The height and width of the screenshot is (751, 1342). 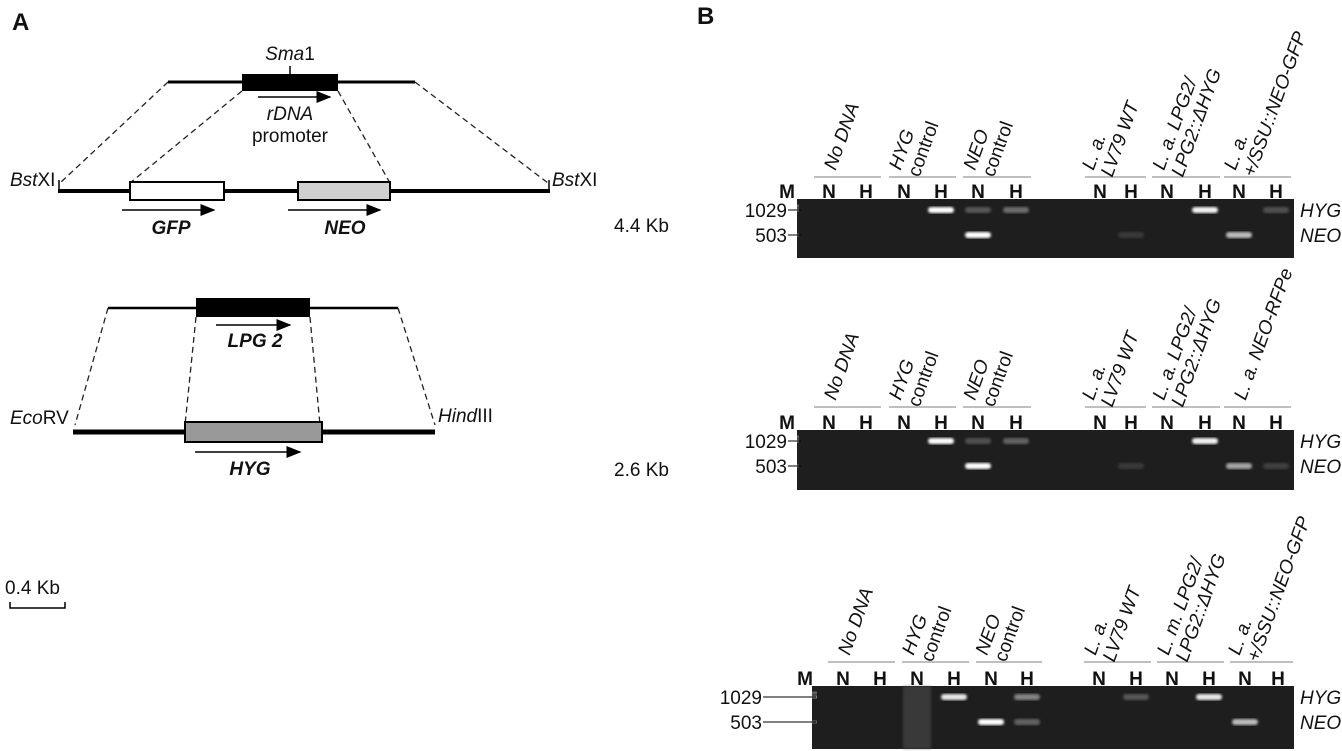 What do you see at coordinates (1275, 104) in the screenshot?
I see `group-label-line: +/SSU::NEO-GFP` at bounding box center [1275, 104].